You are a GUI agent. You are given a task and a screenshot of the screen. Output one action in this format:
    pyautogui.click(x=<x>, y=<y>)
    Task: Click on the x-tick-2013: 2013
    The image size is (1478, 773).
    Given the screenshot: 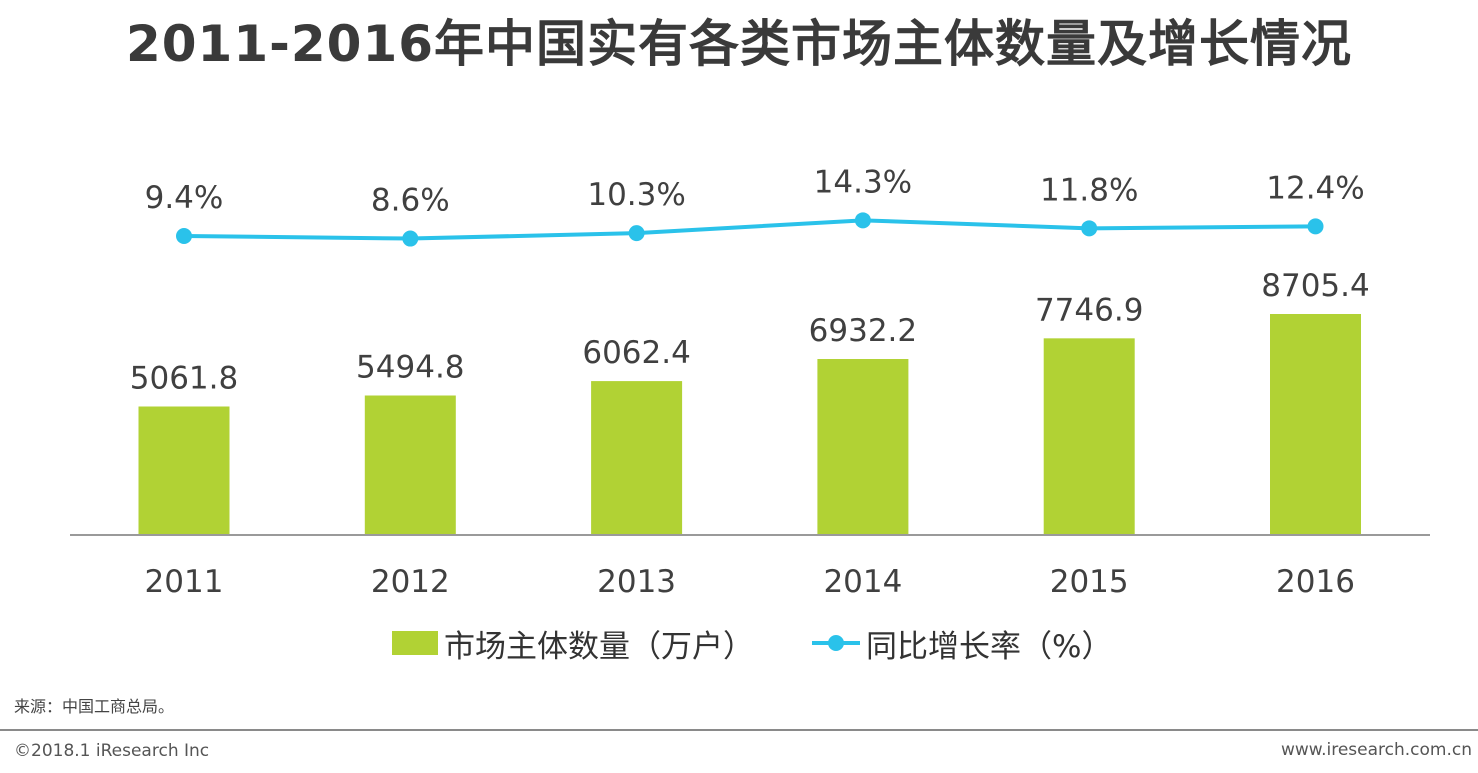 What is the action you would take?
    pyautogui.click(x=636, y=582)
    